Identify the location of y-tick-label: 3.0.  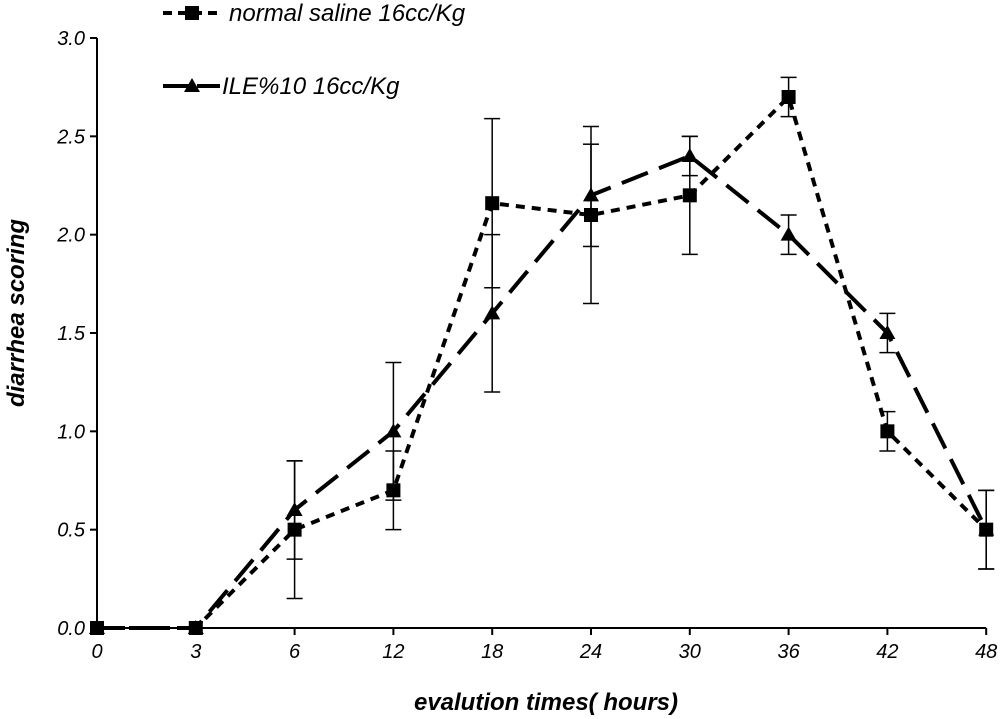
(71, 39).